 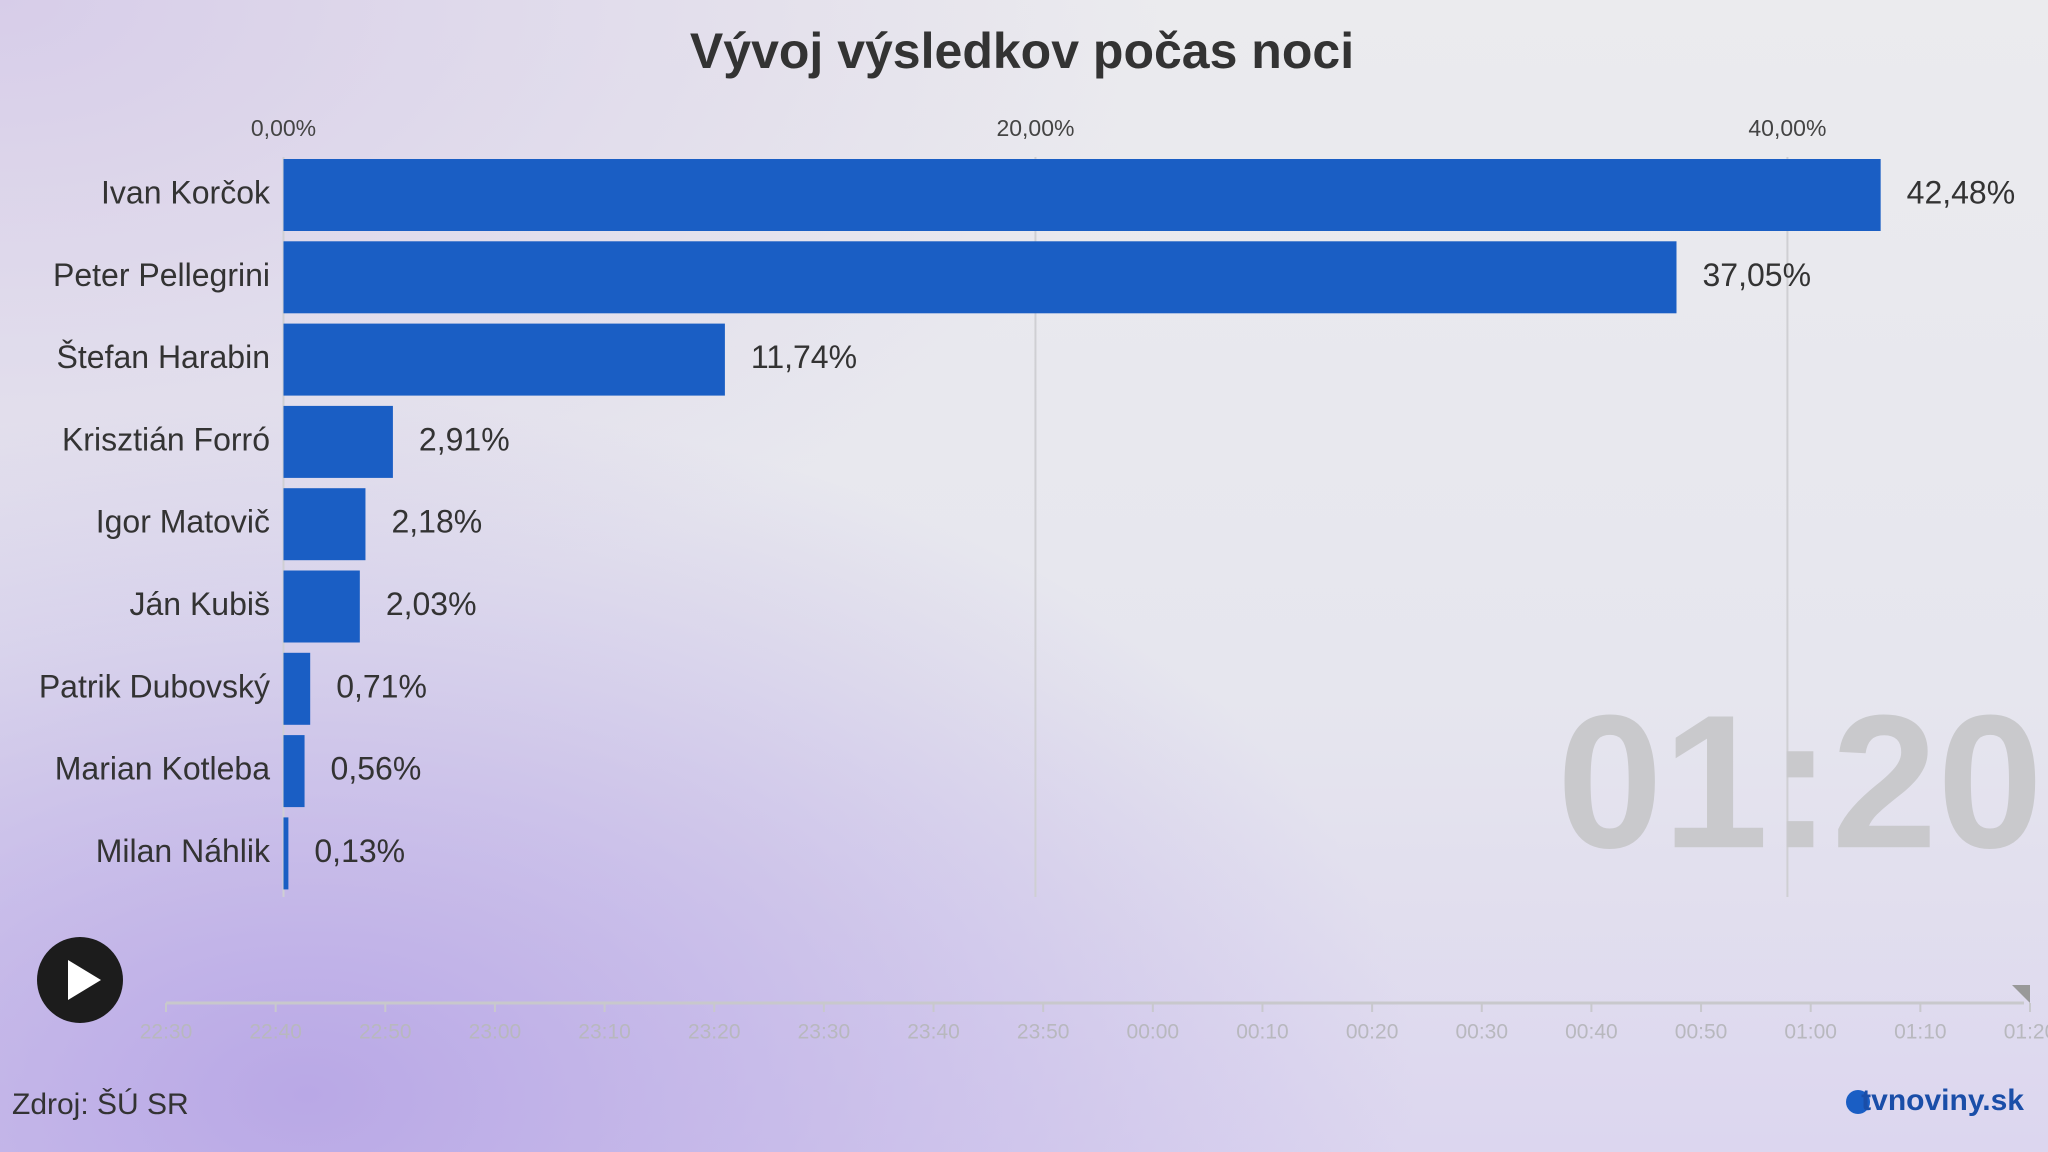 I want to click on timeline-label: 00:10, so click(x=1262, y=1032).